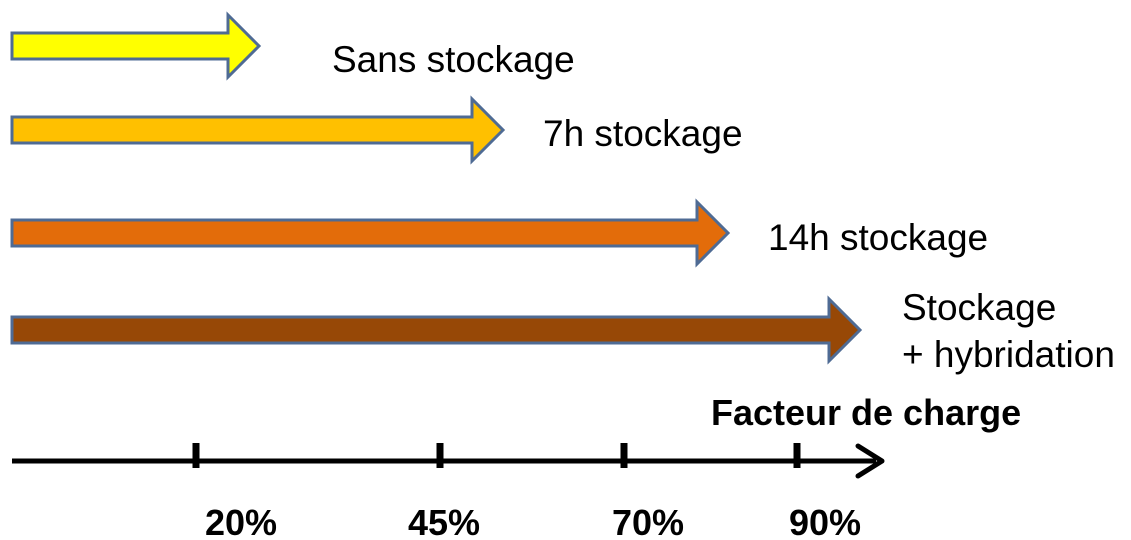 The image size is (1131, 540). Describe the element at coordinates (444, 521) in the screenshot. I see `tick-label-45: 45%` at that location.